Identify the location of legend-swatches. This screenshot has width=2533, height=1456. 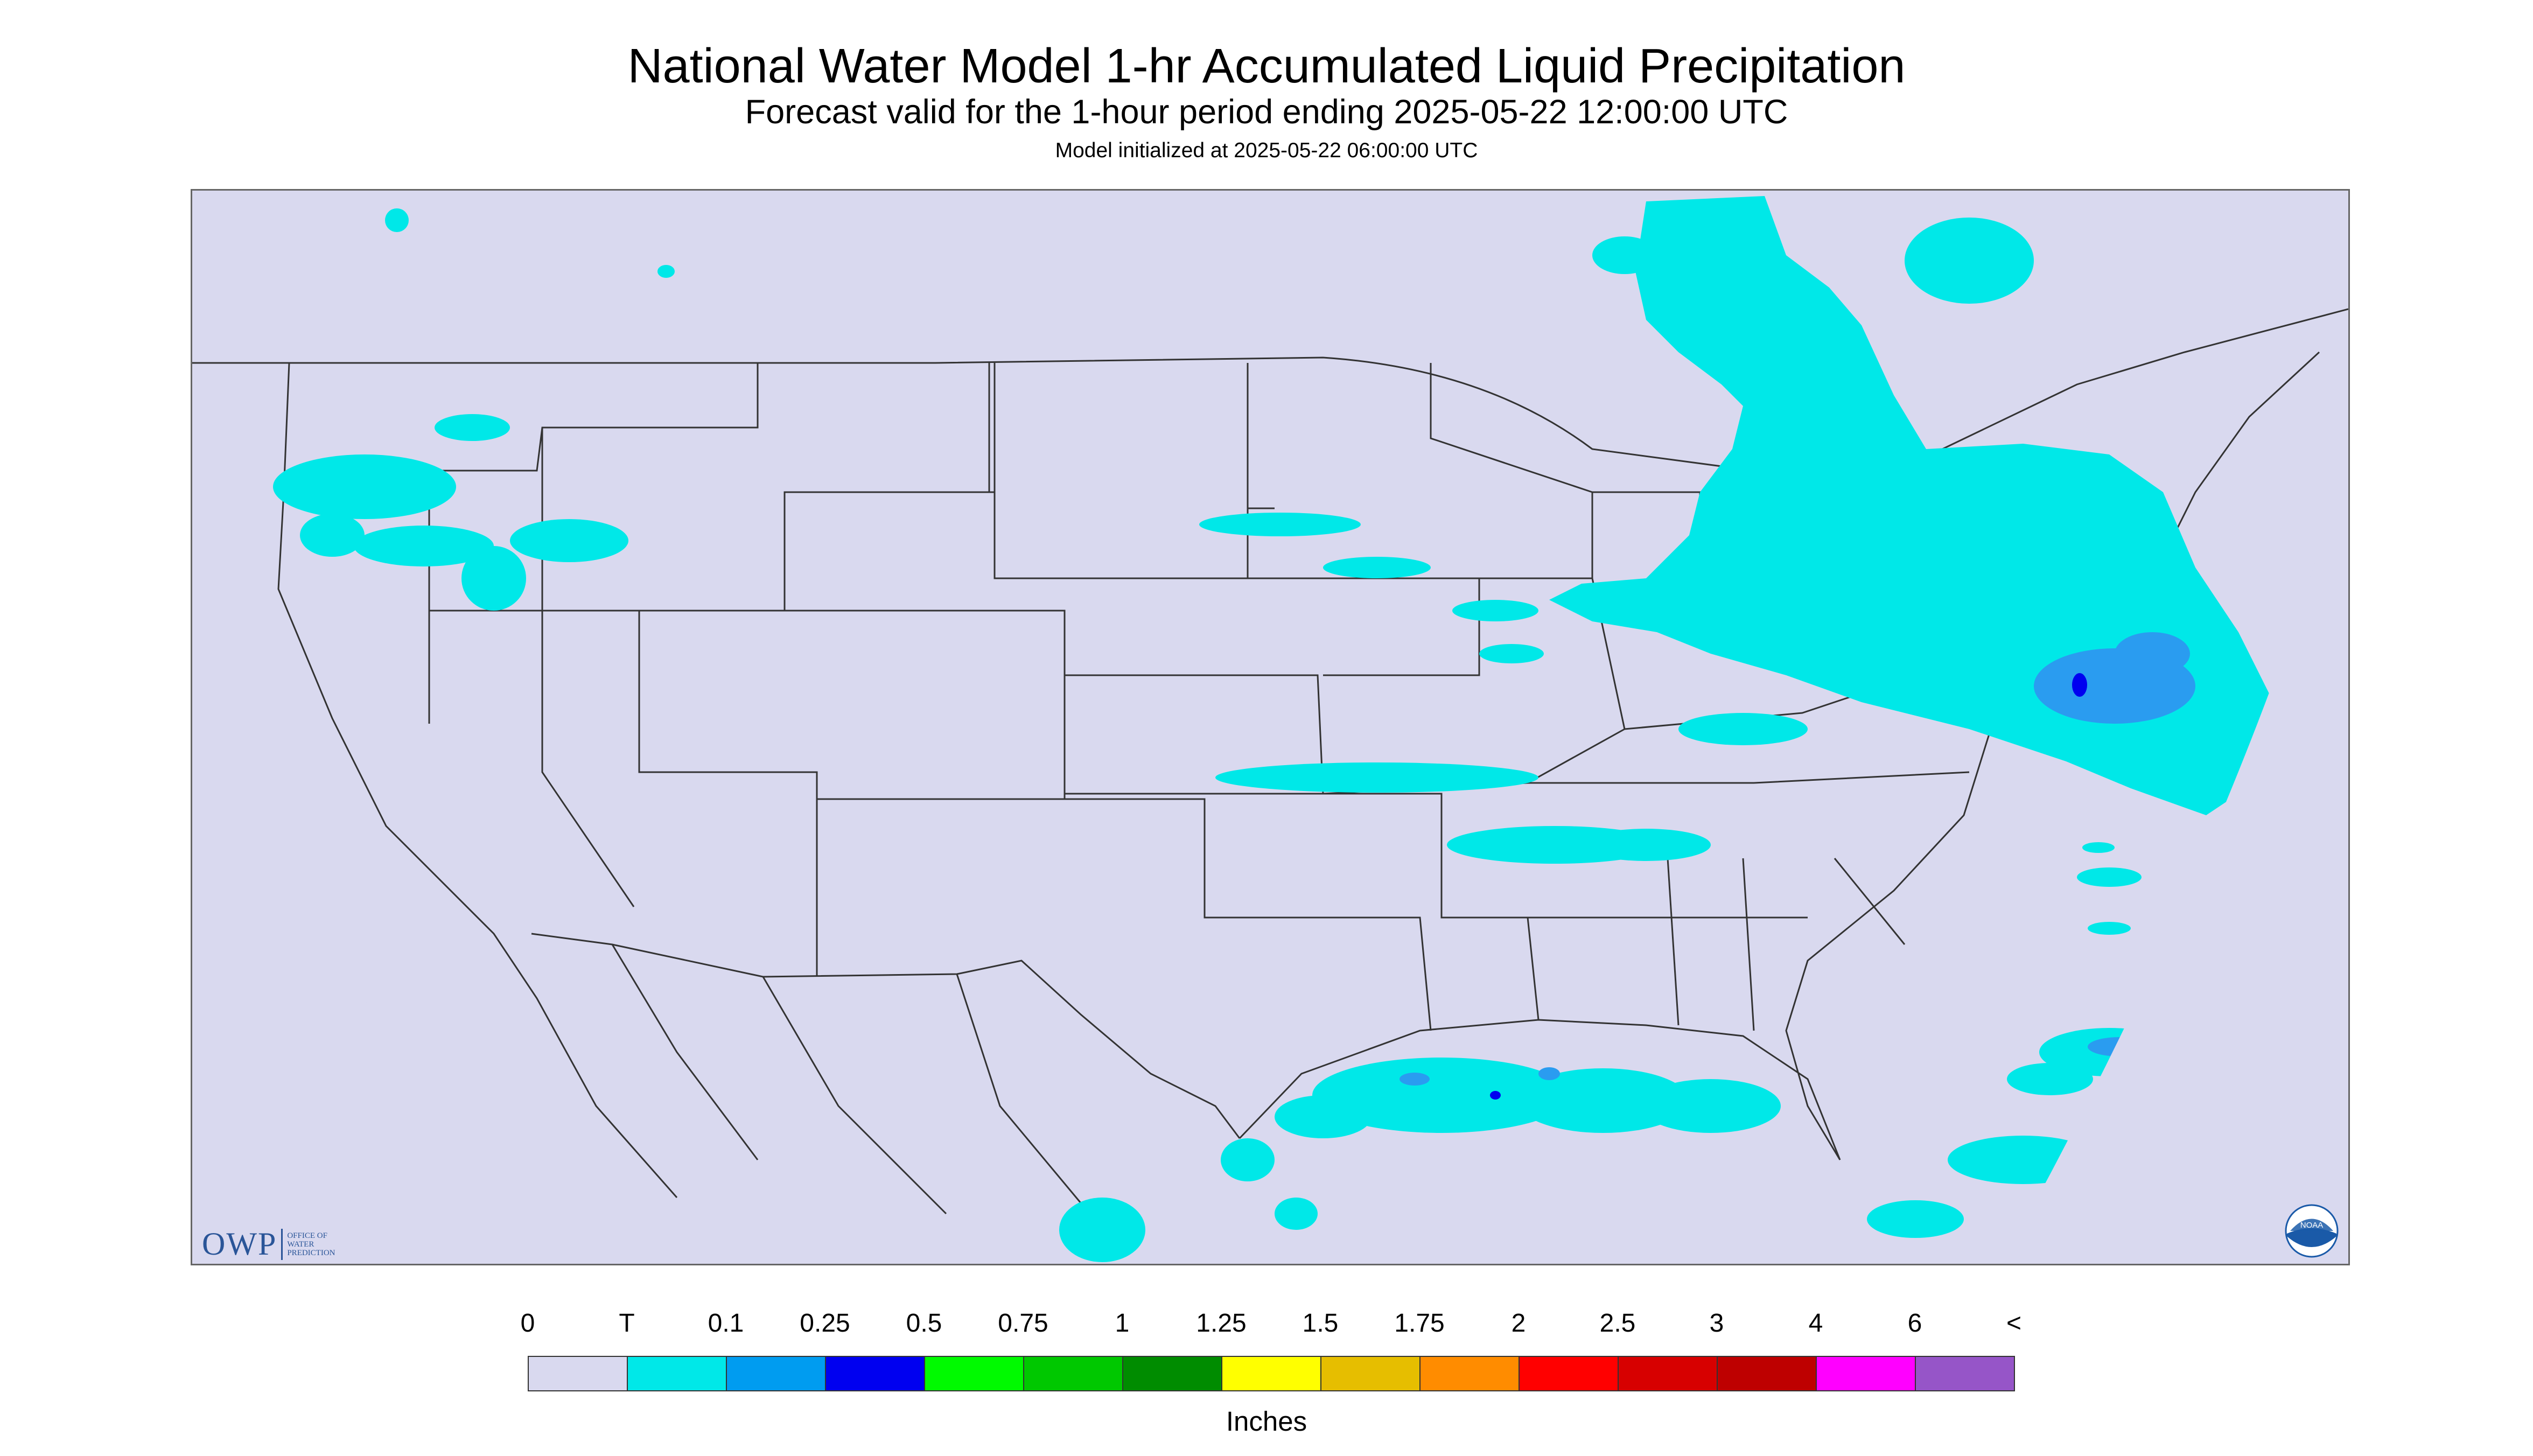
(1271, 1373).